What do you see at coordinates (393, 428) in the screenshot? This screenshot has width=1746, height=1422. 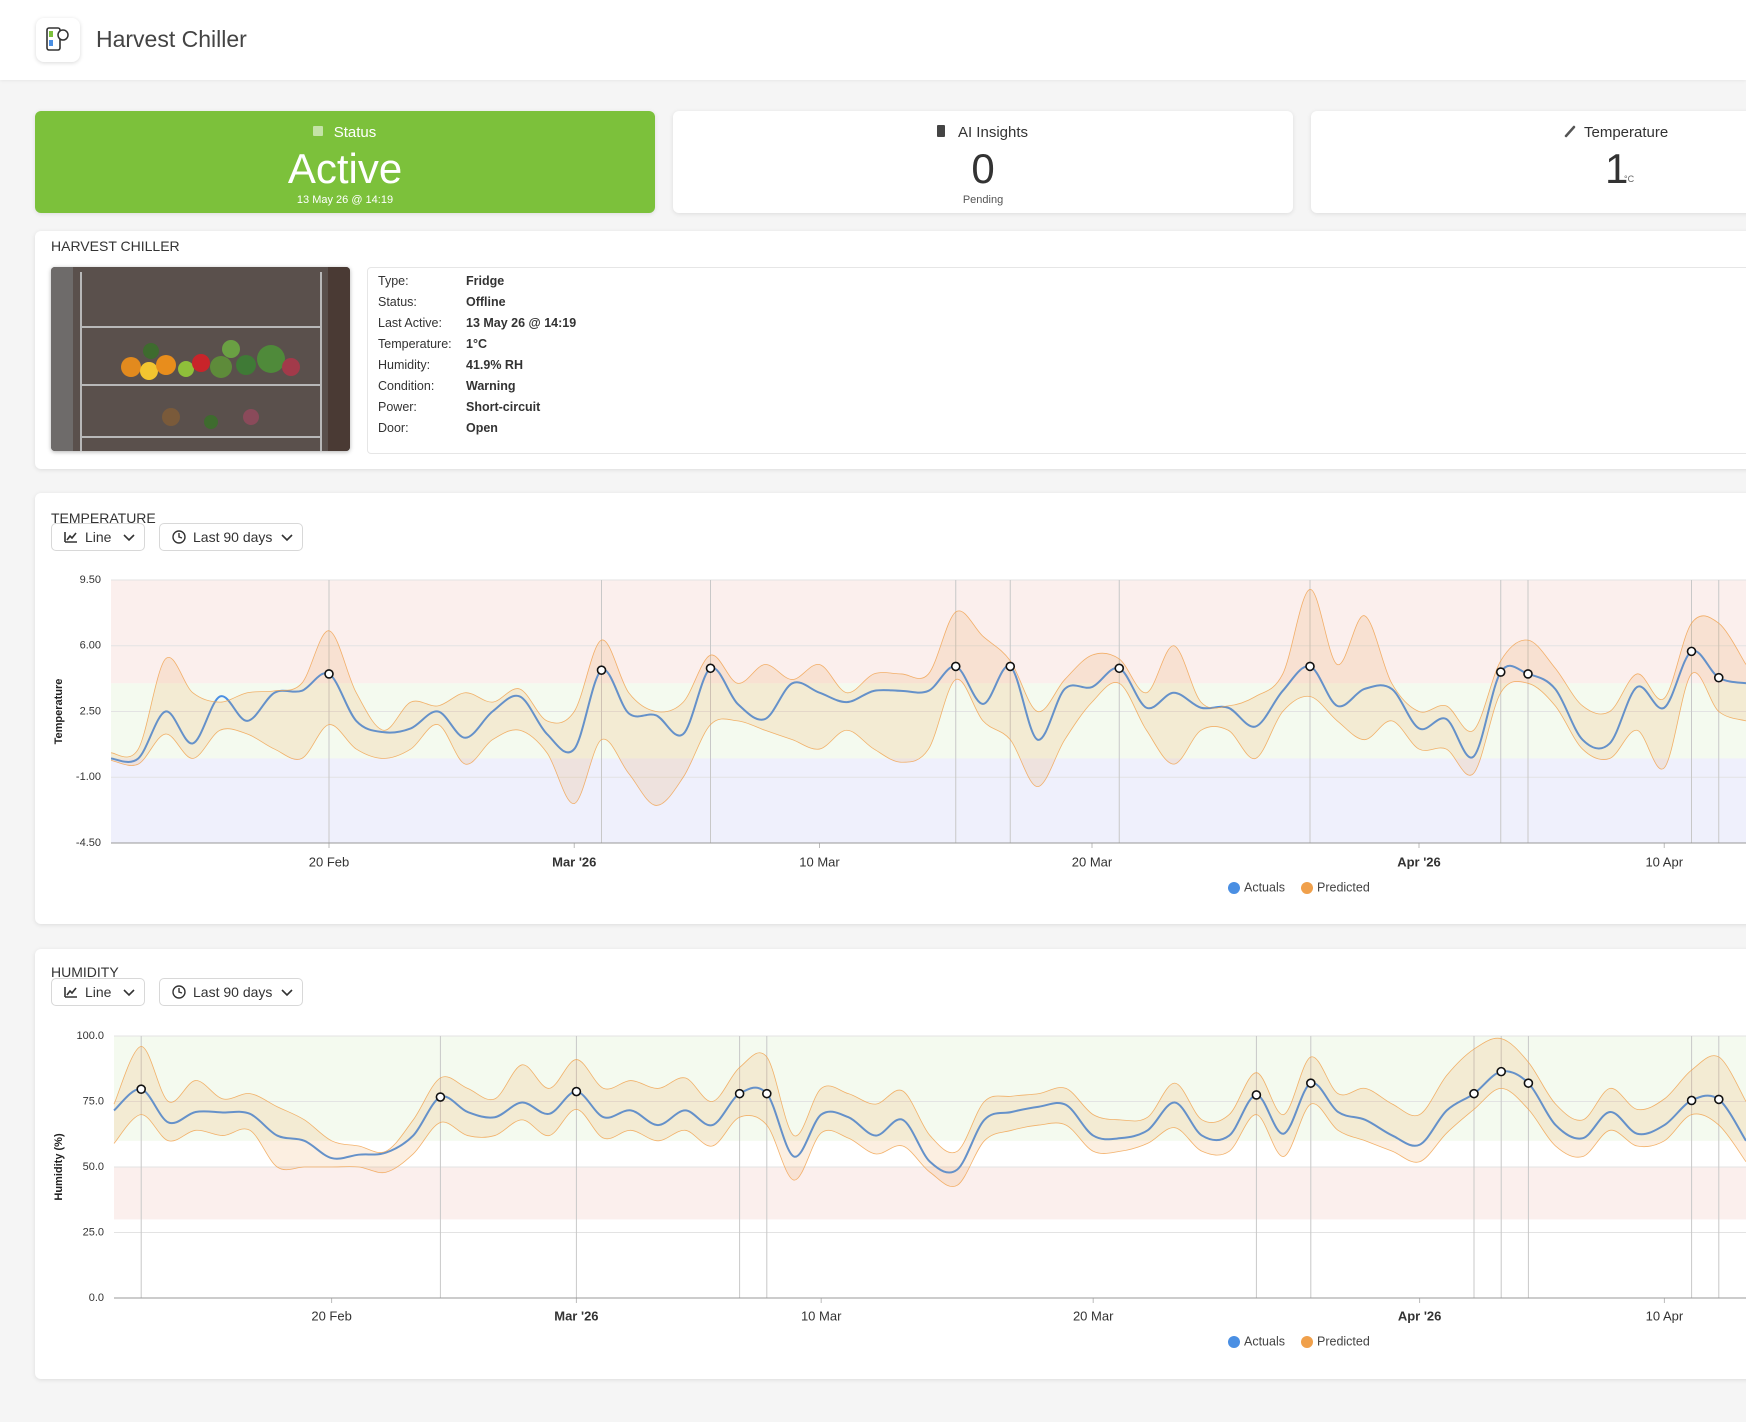 I see `detail-label: Door:` at bounding box center [393, 428].